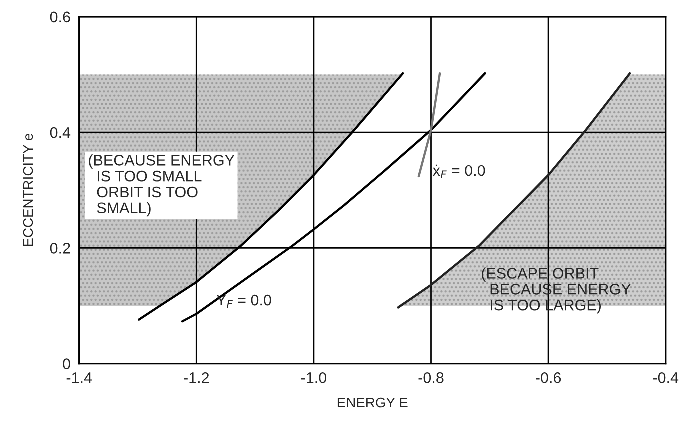 This screenshot has width=690, height=423. What do you see at coordinates (79, 378) in the screenshot?
I see `x-tick-label: -1.4` at bounding box center [79, 378].